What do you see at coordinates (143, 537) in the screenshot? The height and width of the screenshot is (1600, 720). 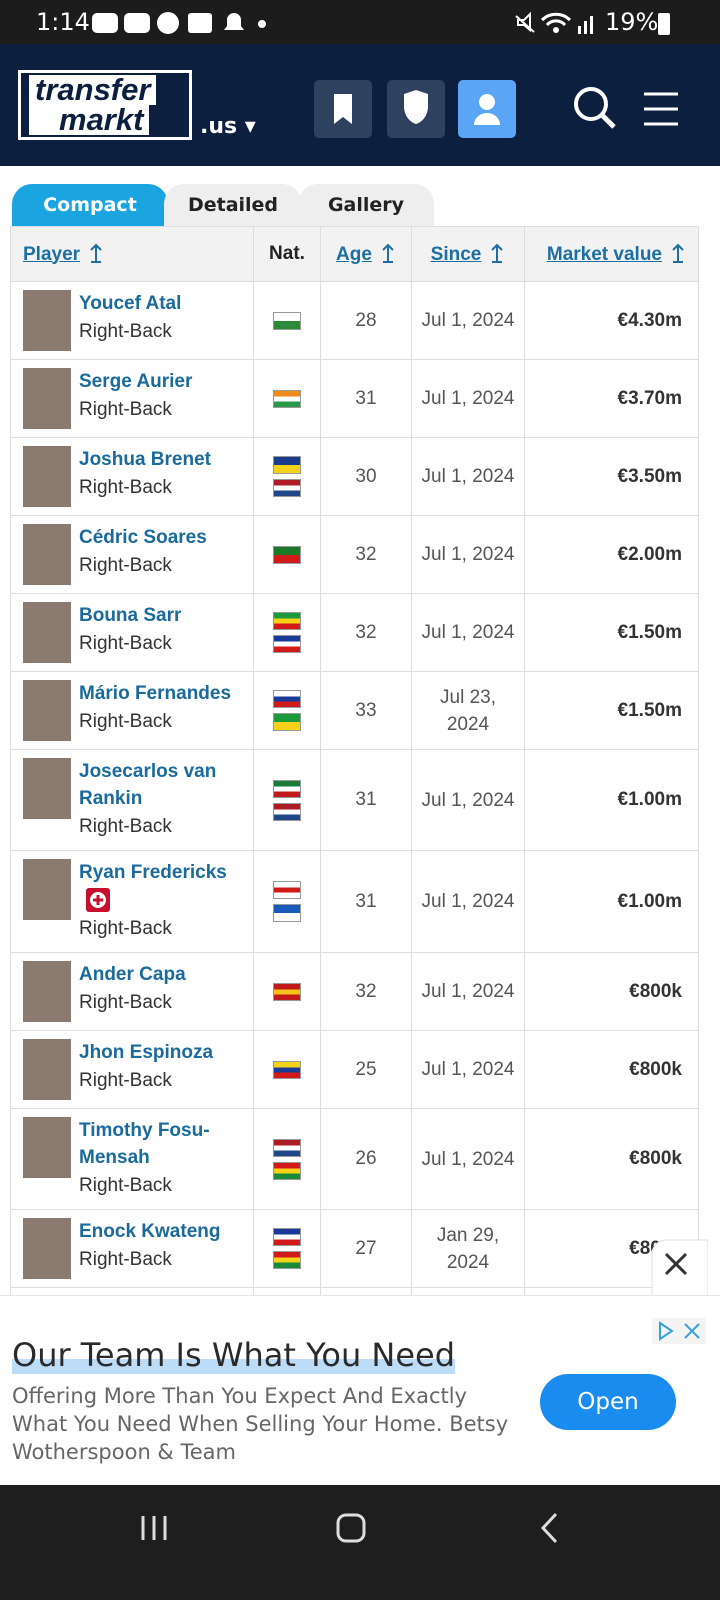 I see `player-name: Cédric Soares` at bounding box center [143, 537].